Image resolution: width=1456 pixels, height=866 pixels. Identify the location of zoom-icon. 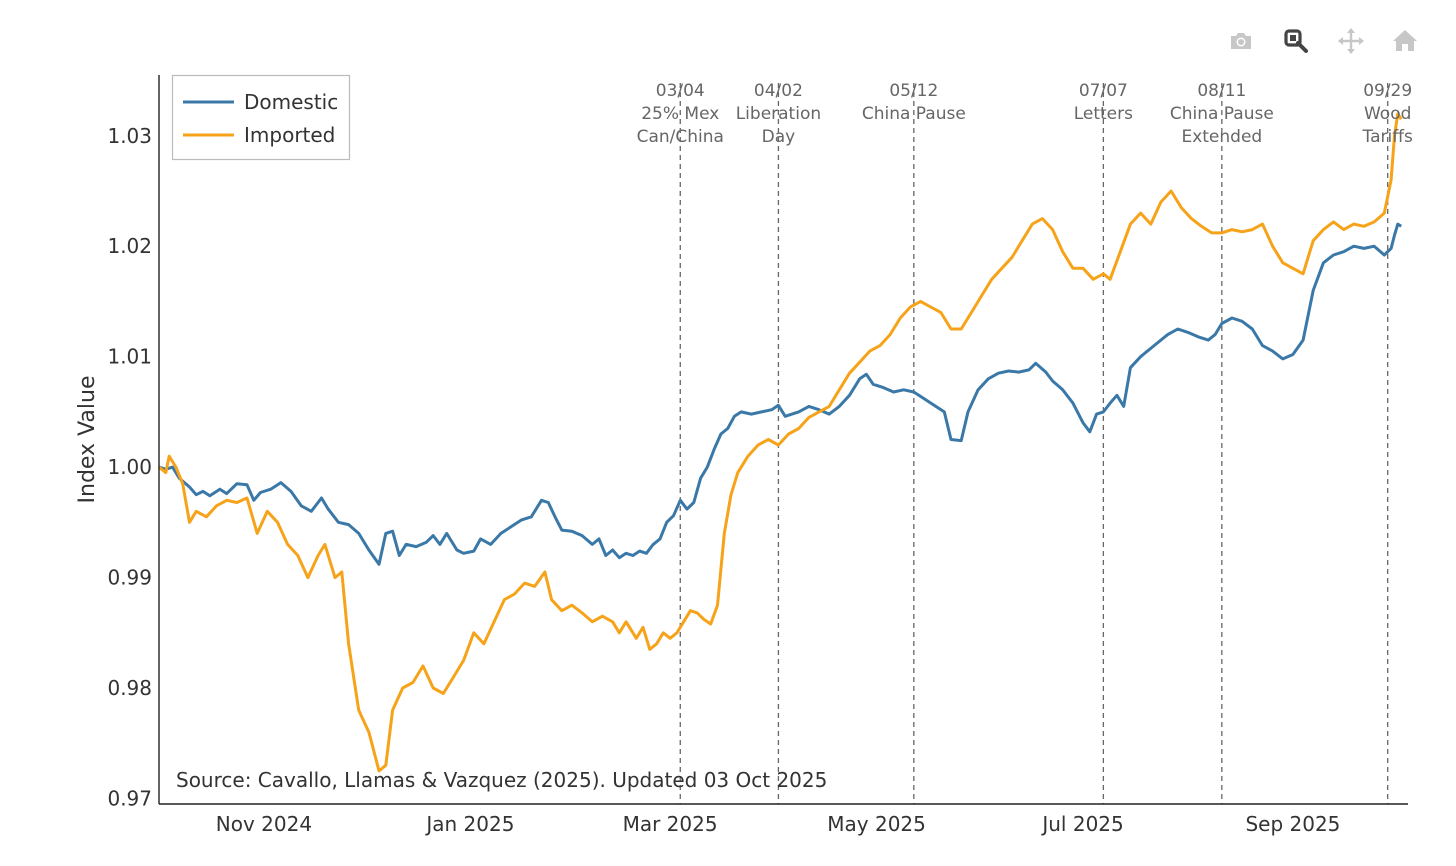
(1296, 41).